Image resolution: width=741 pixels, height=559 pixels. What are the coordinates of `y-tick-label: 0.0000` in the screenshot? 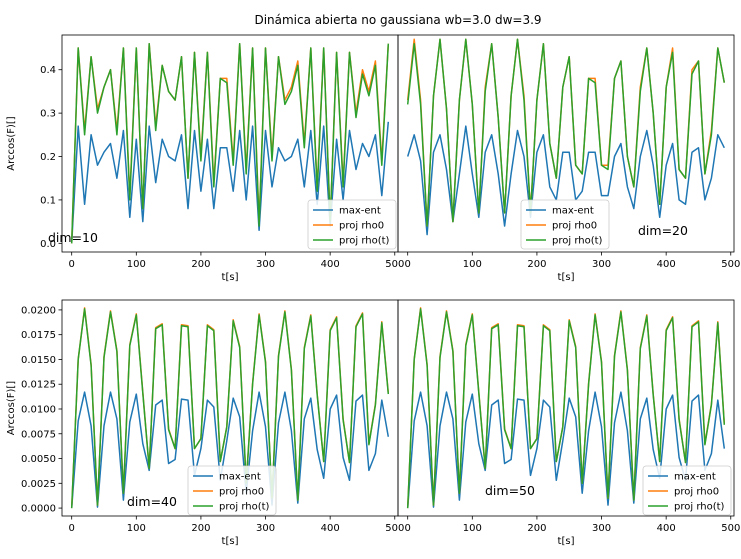 It's located at (38, 509).